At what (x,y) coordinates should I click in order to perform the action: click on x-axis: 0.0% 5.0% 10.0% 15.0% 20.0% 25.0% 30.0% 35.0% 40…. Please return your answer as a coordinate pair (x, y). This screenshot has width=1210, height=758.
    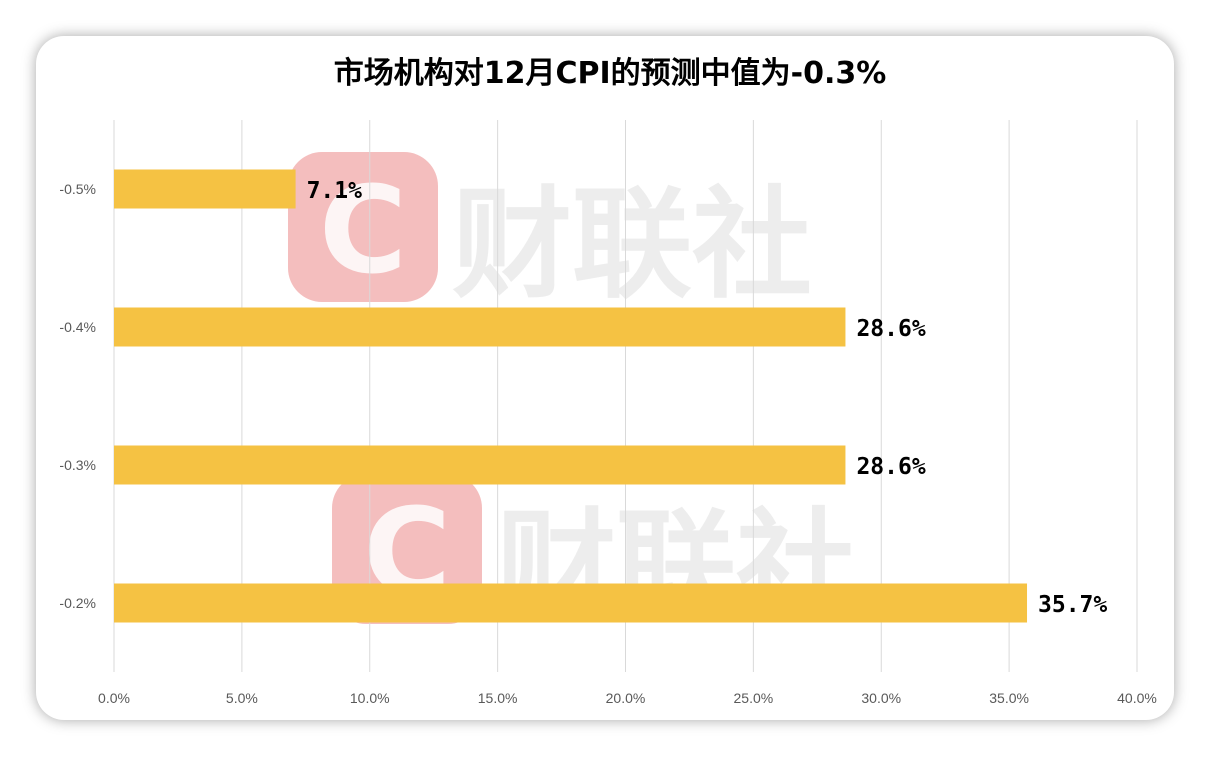
    Looking at the image, I should click on (627, 698).